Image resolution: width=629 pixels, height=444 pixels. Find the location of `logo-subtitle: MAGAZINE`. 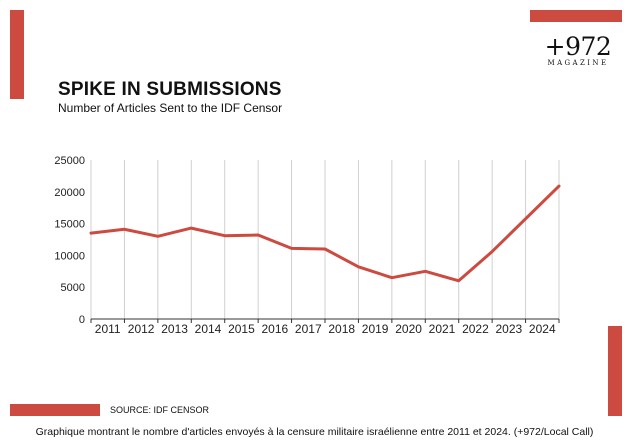

logo-subtitle: MAGAZINE is located at coordinates (578, 63).